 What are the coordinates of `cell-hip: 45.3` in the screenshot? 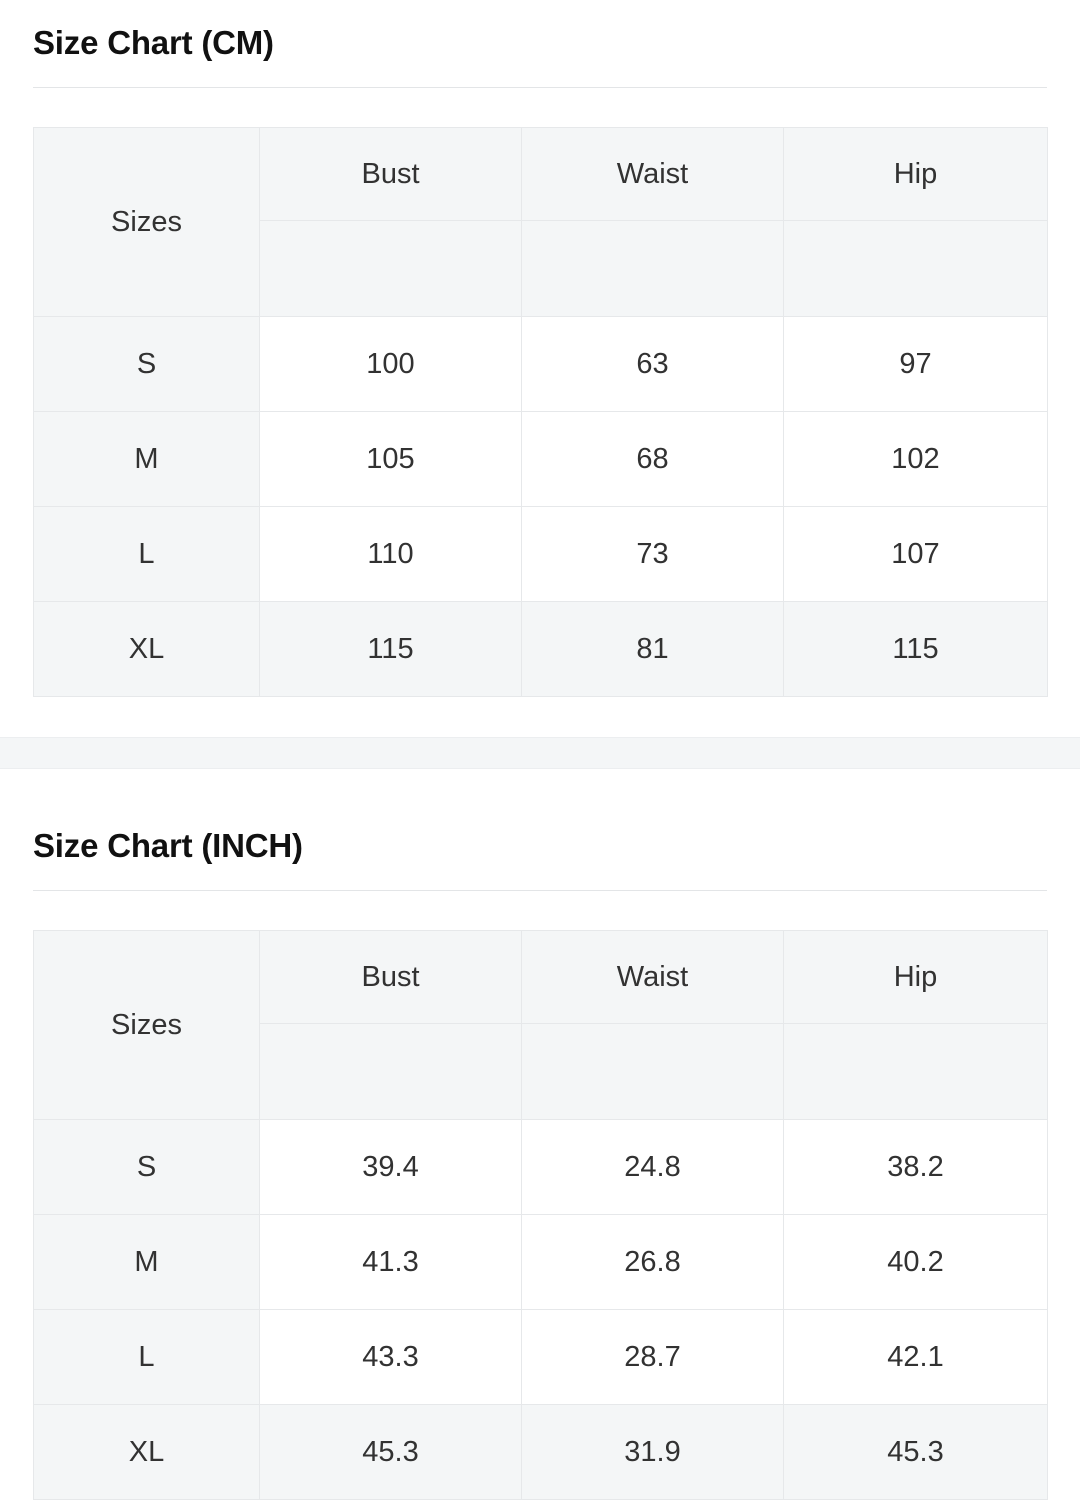 It's located at (915, 1452).